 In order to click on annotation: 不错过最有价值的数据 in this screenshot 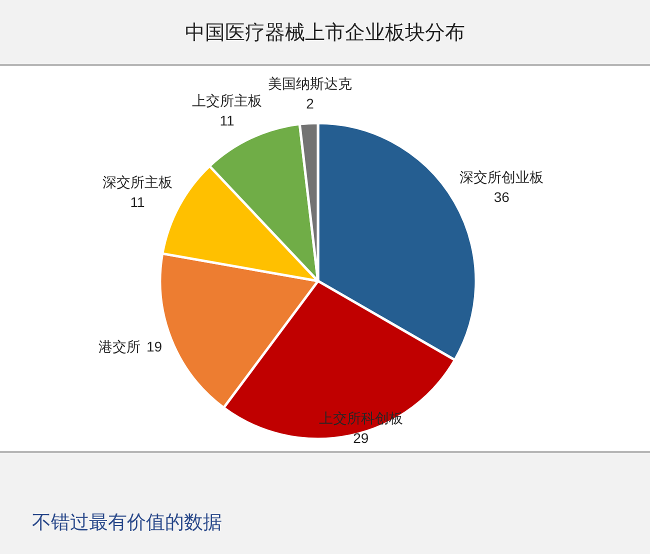, I will do `click(127, 523)`.